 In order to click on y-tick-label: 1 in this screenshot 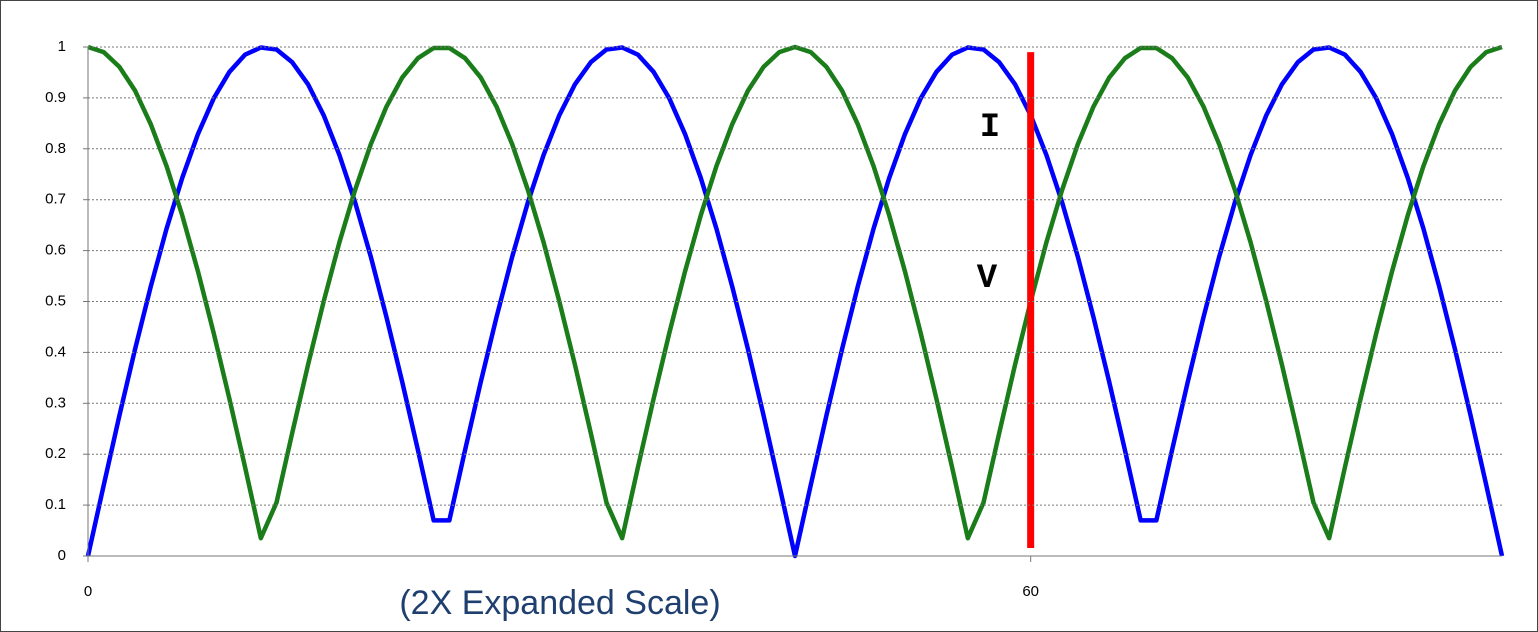, I will do `click(62, 46)`.